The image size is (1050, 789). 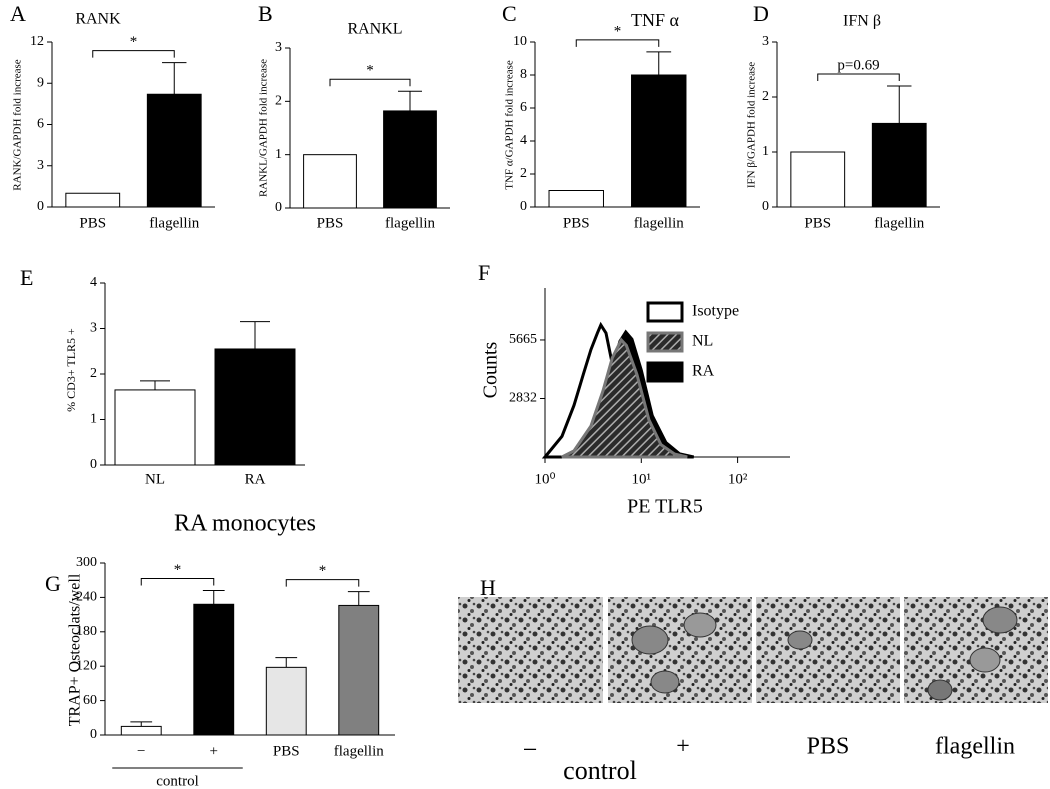 I want to click on micrographs, so click(x=753, y=650).